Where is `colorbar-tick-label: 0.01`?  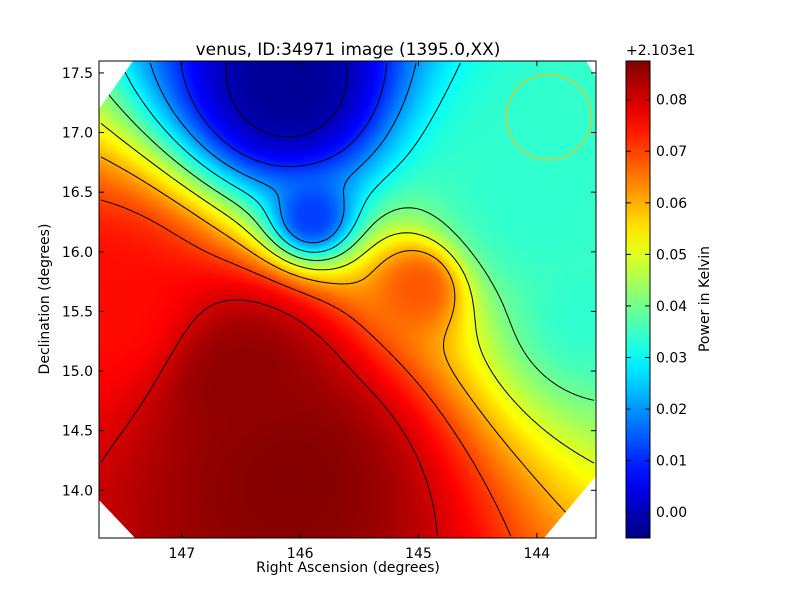
colorbar-tick-label: 0.01 is located at coordinates (671, 462).